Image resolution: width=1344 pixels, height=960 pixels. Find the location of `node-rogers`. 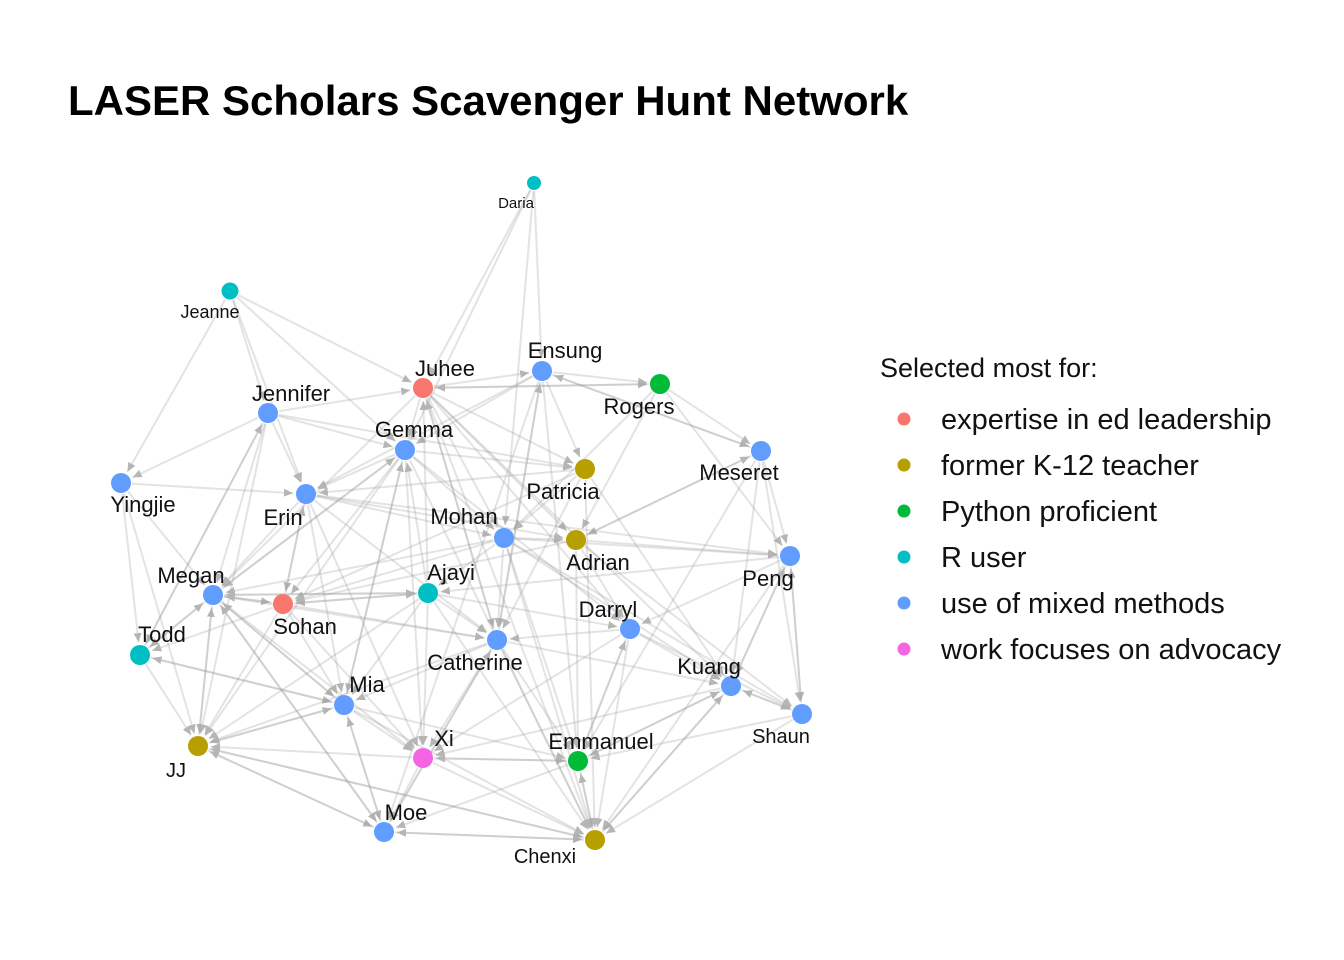

node-rogers is located at coordinates (660, 384).